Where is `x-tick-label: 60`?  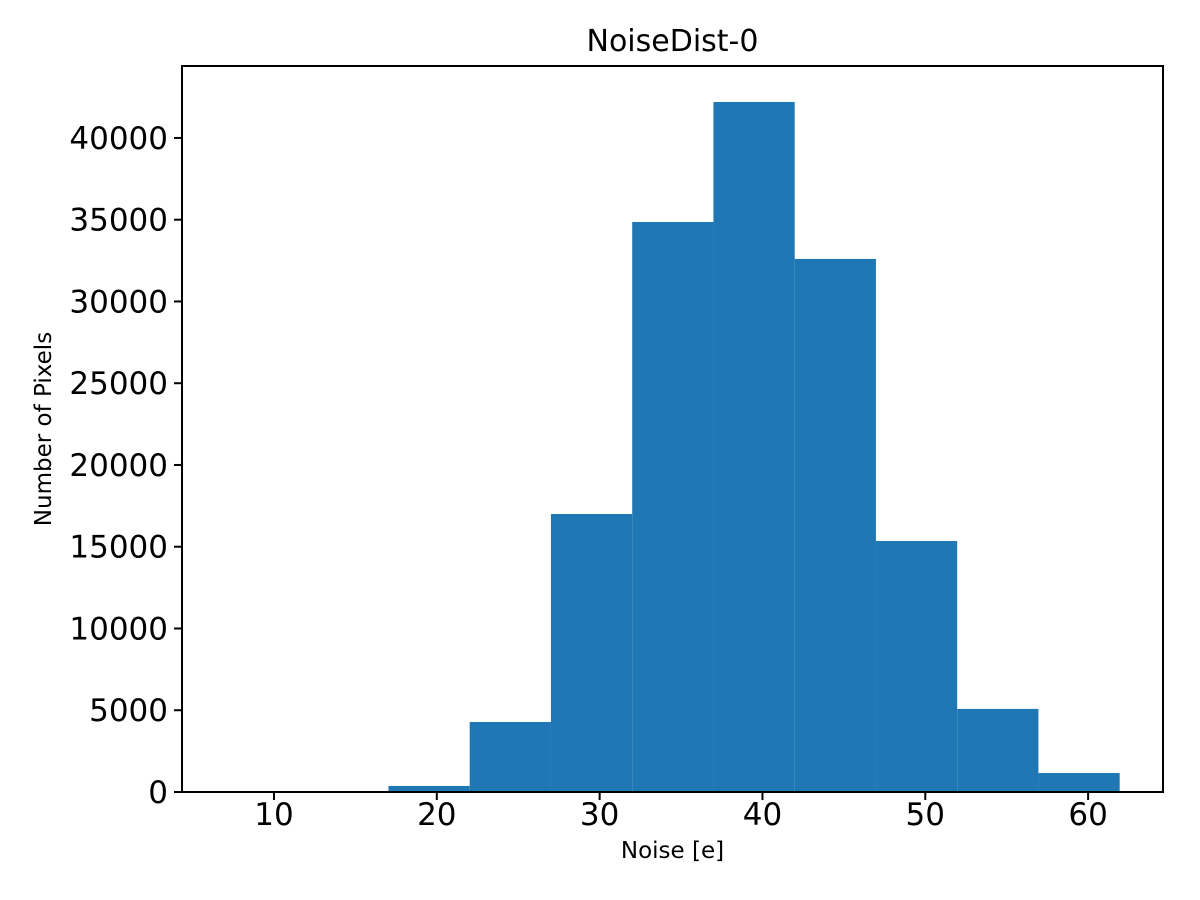
x-tick-label: 60 is located at coordinates (1087, 815).